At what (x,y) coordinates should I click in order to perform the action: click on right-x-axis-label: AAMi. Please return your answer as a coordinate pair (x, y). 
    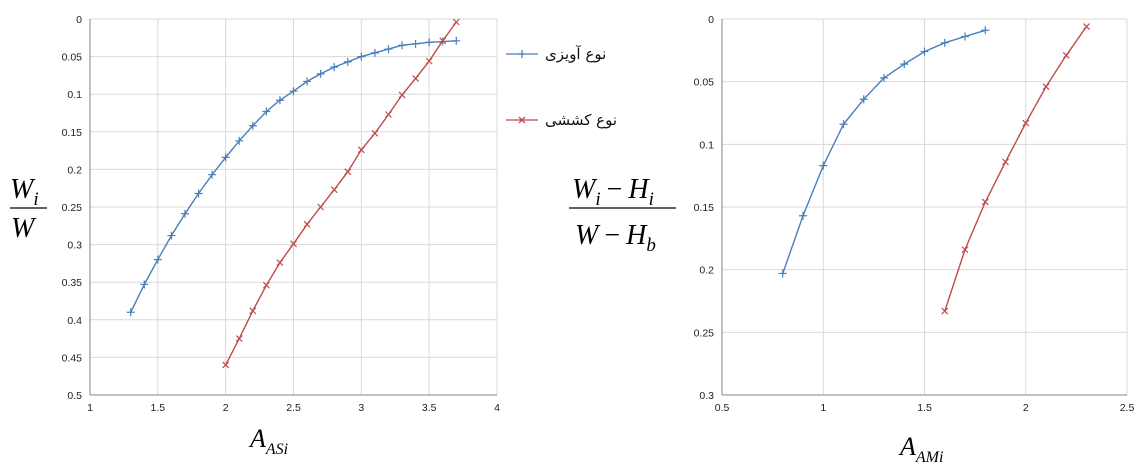
    Looking at the image, I should click on (920, 449).